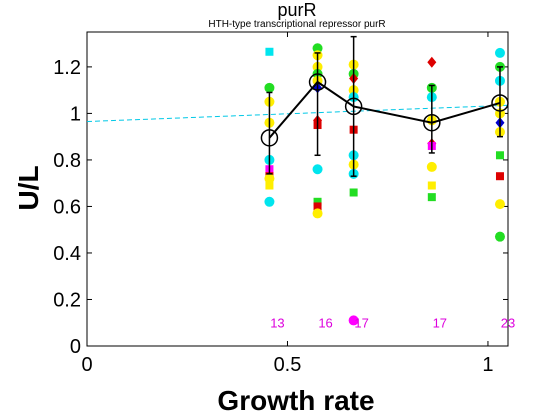 This screenshot has height=420, width=560. Describe the element at coordinates (432, 62) in the screenshot. I see `data-point-diamond` at that location.